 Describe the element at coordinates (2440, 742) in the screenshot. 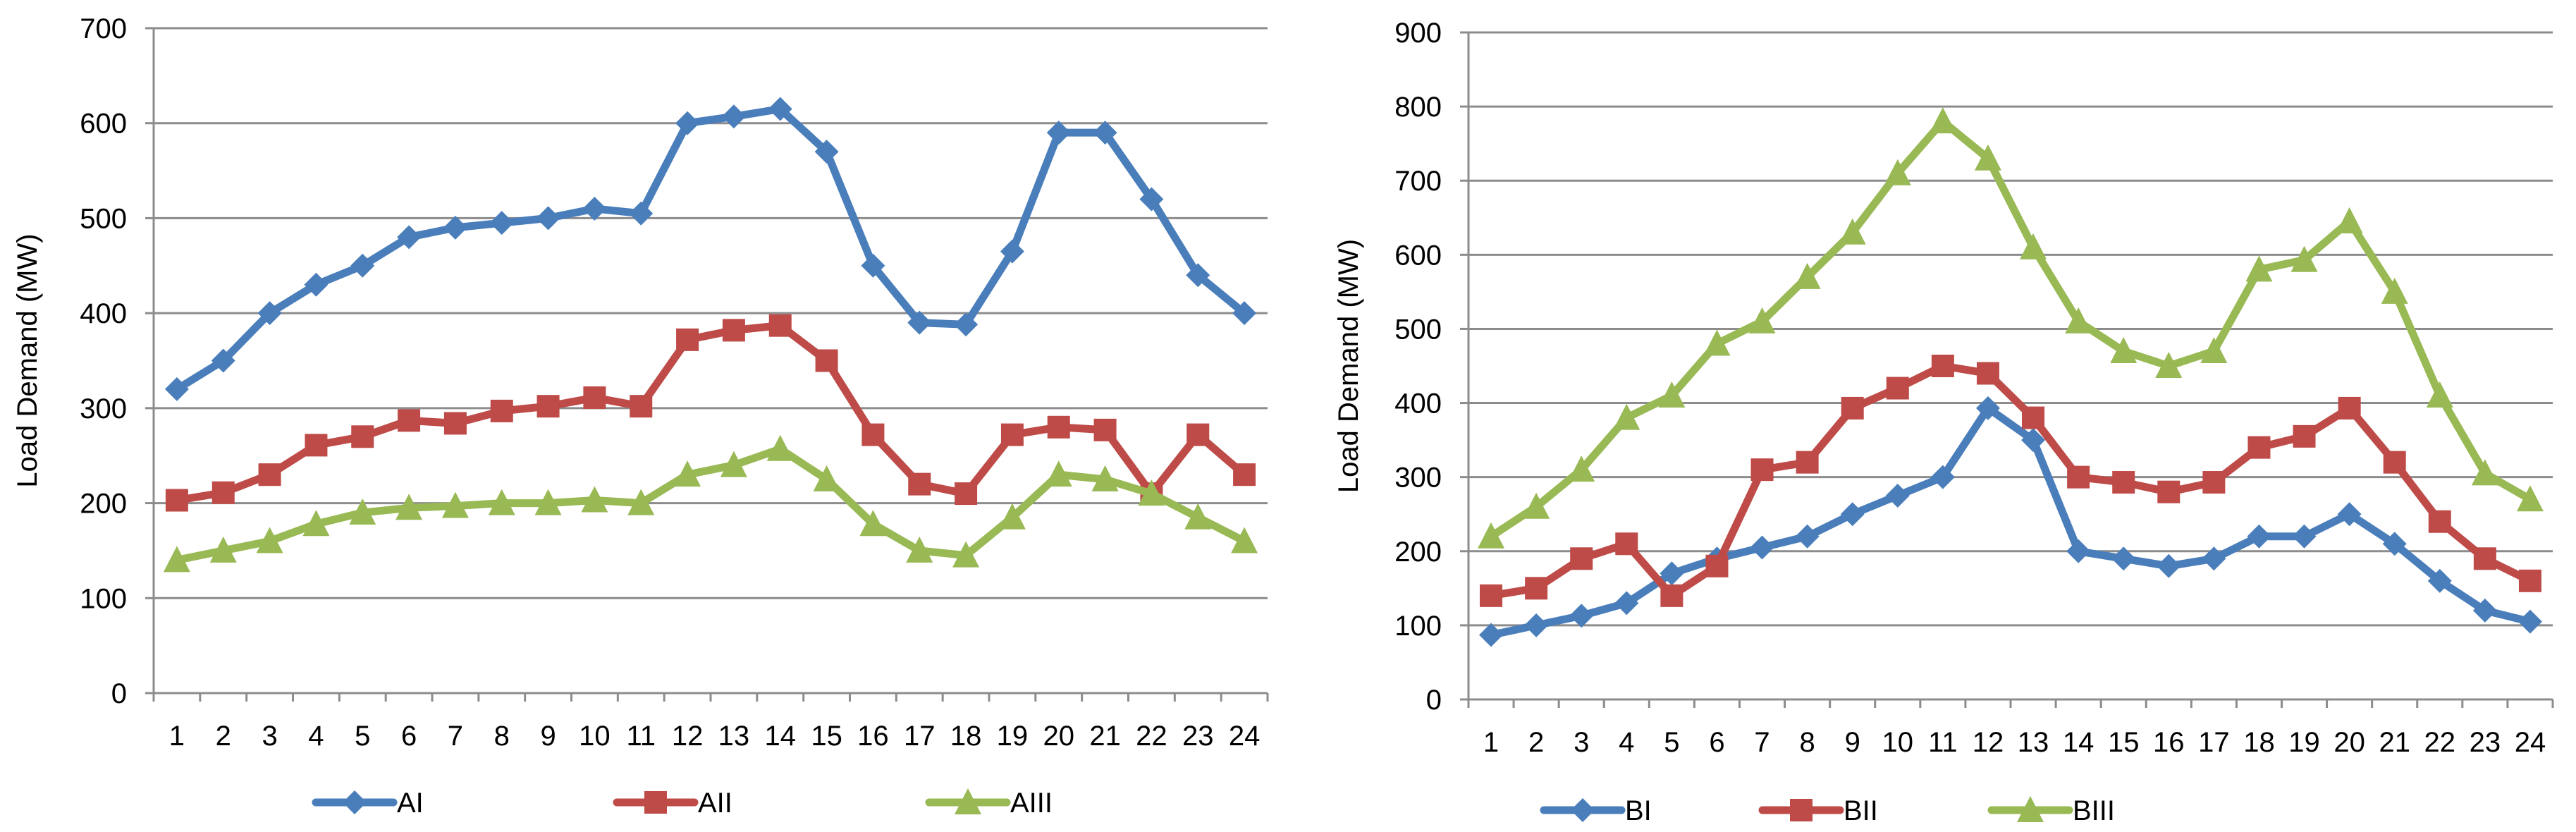

I see `x-tick-label: 22` at that location.